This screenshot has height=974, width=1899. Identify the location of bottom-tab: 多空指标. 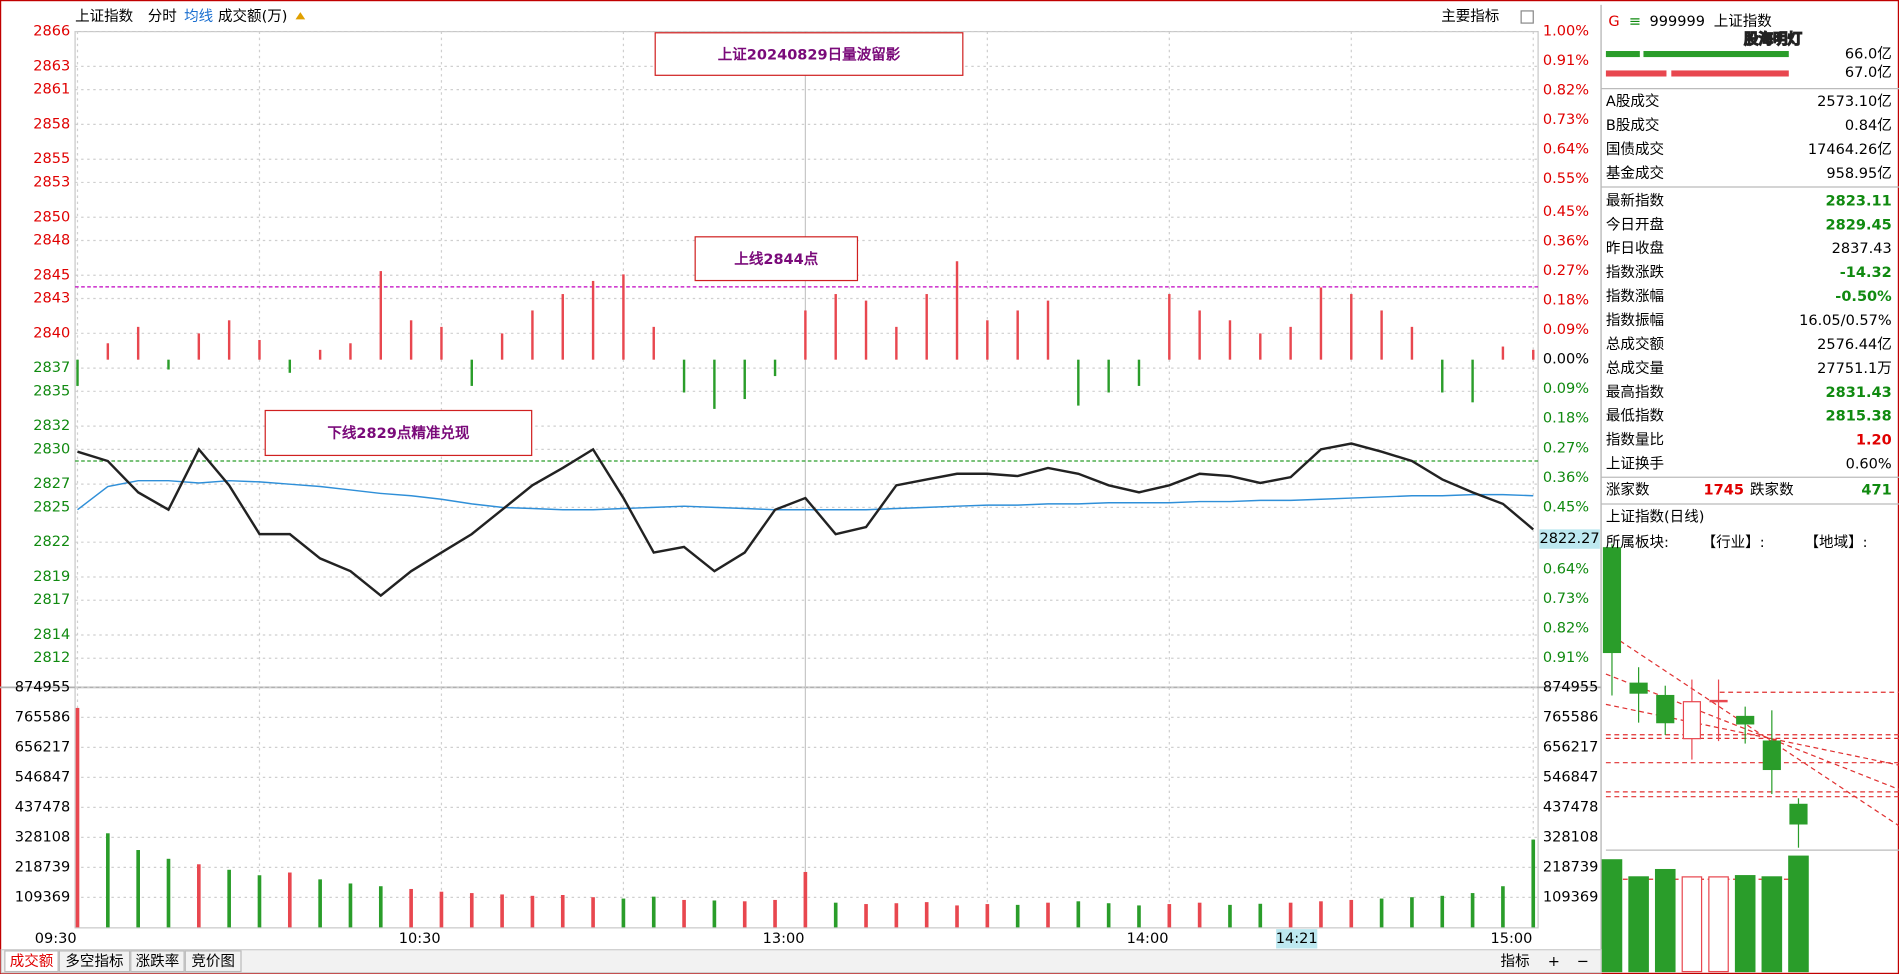
(94, 961).